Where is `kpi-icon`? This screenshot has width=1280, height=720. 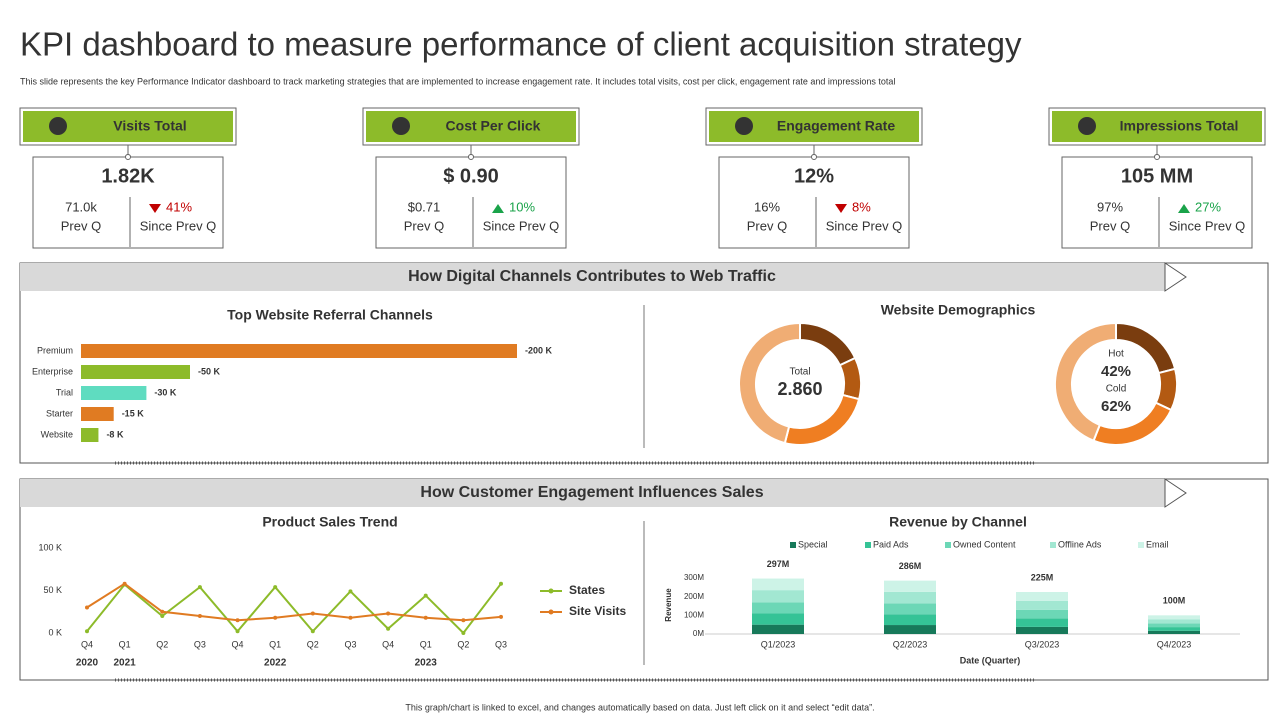
kpi-icon is located at coordinates (58, 126).